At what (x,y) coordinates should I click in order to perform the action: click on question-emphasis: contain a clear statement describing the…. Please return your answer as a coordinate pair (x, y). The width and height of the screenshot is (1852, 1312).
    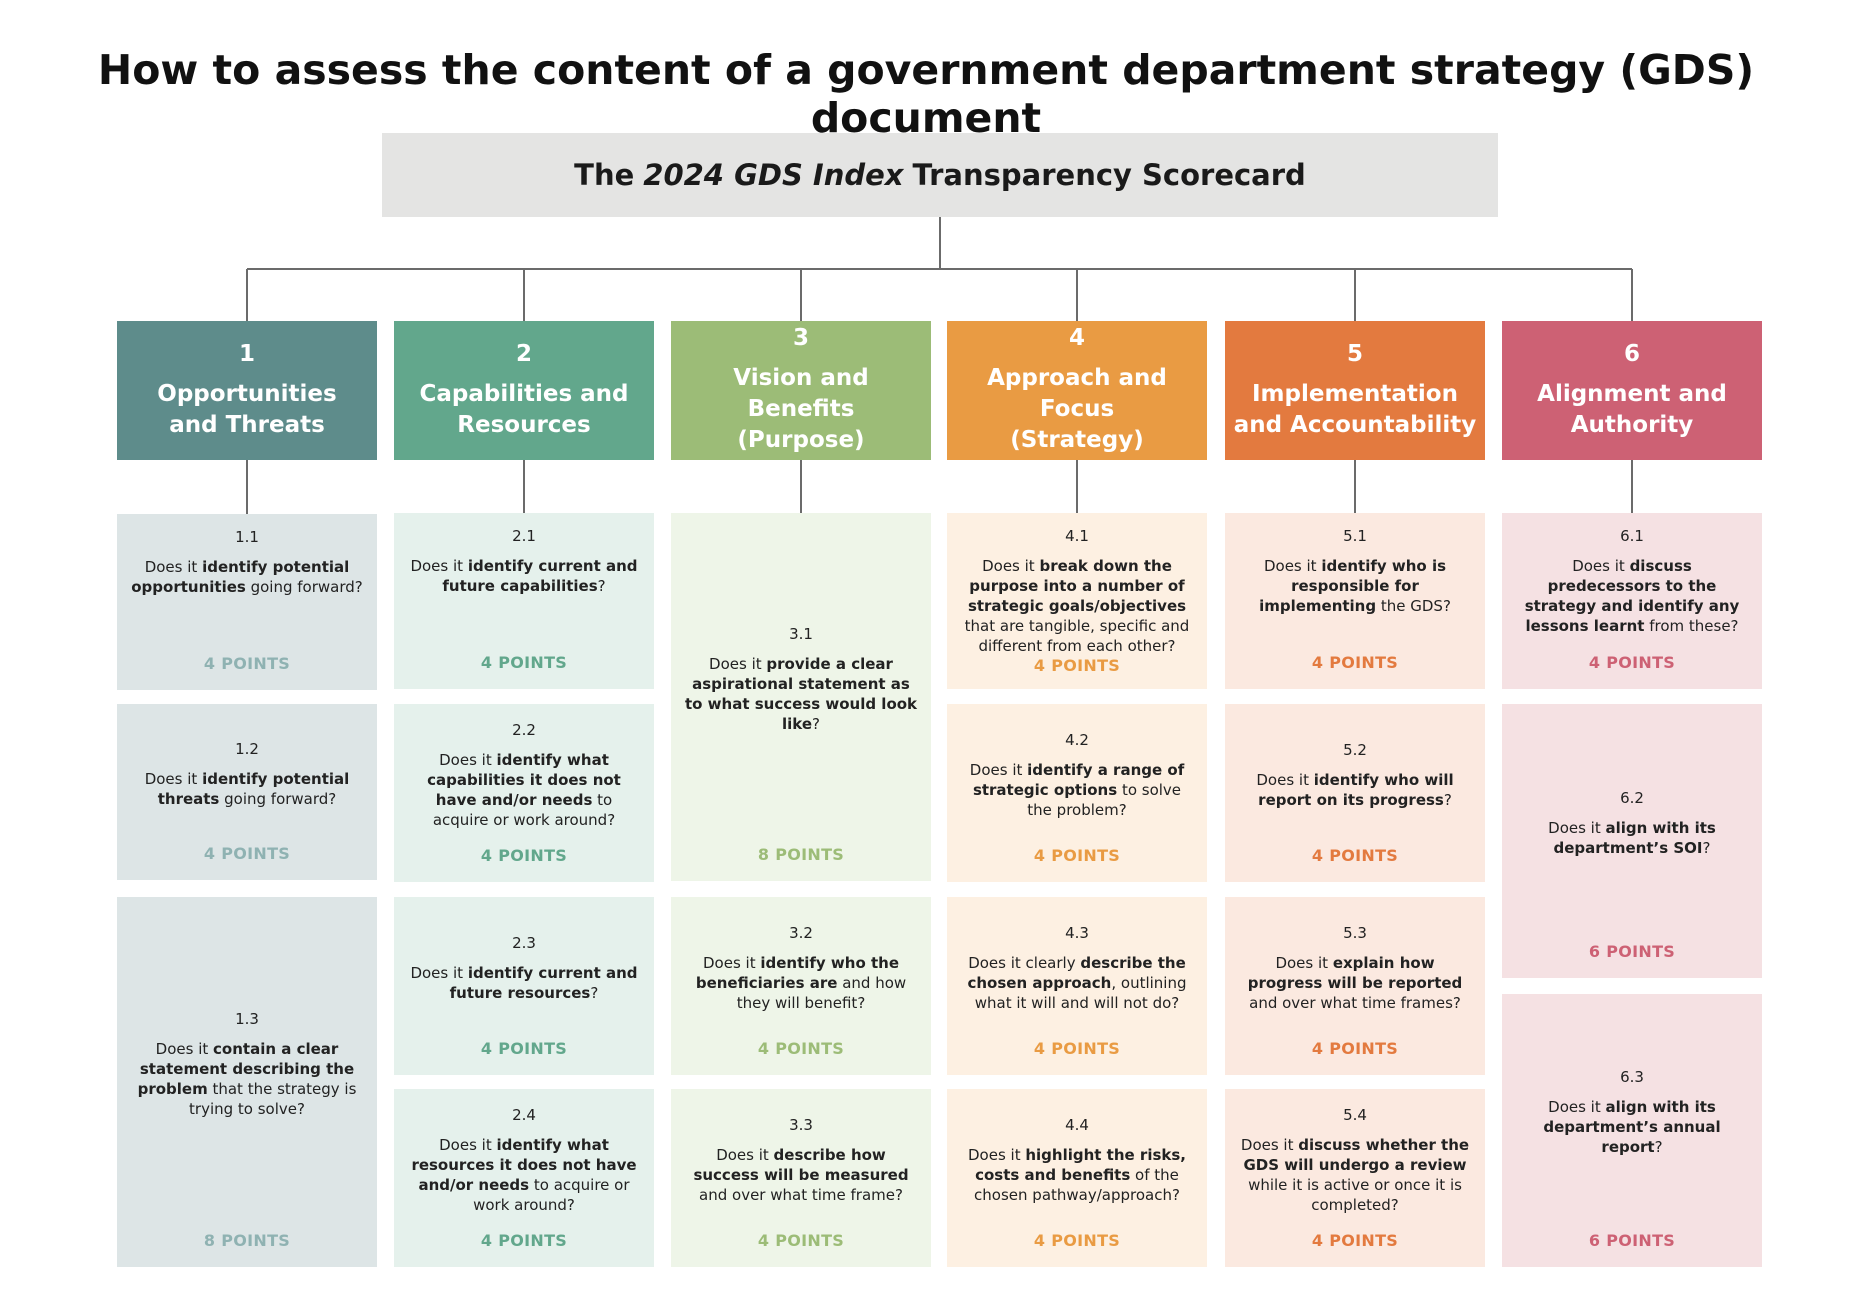
    Looking at the image, I should click on (246, 1068).